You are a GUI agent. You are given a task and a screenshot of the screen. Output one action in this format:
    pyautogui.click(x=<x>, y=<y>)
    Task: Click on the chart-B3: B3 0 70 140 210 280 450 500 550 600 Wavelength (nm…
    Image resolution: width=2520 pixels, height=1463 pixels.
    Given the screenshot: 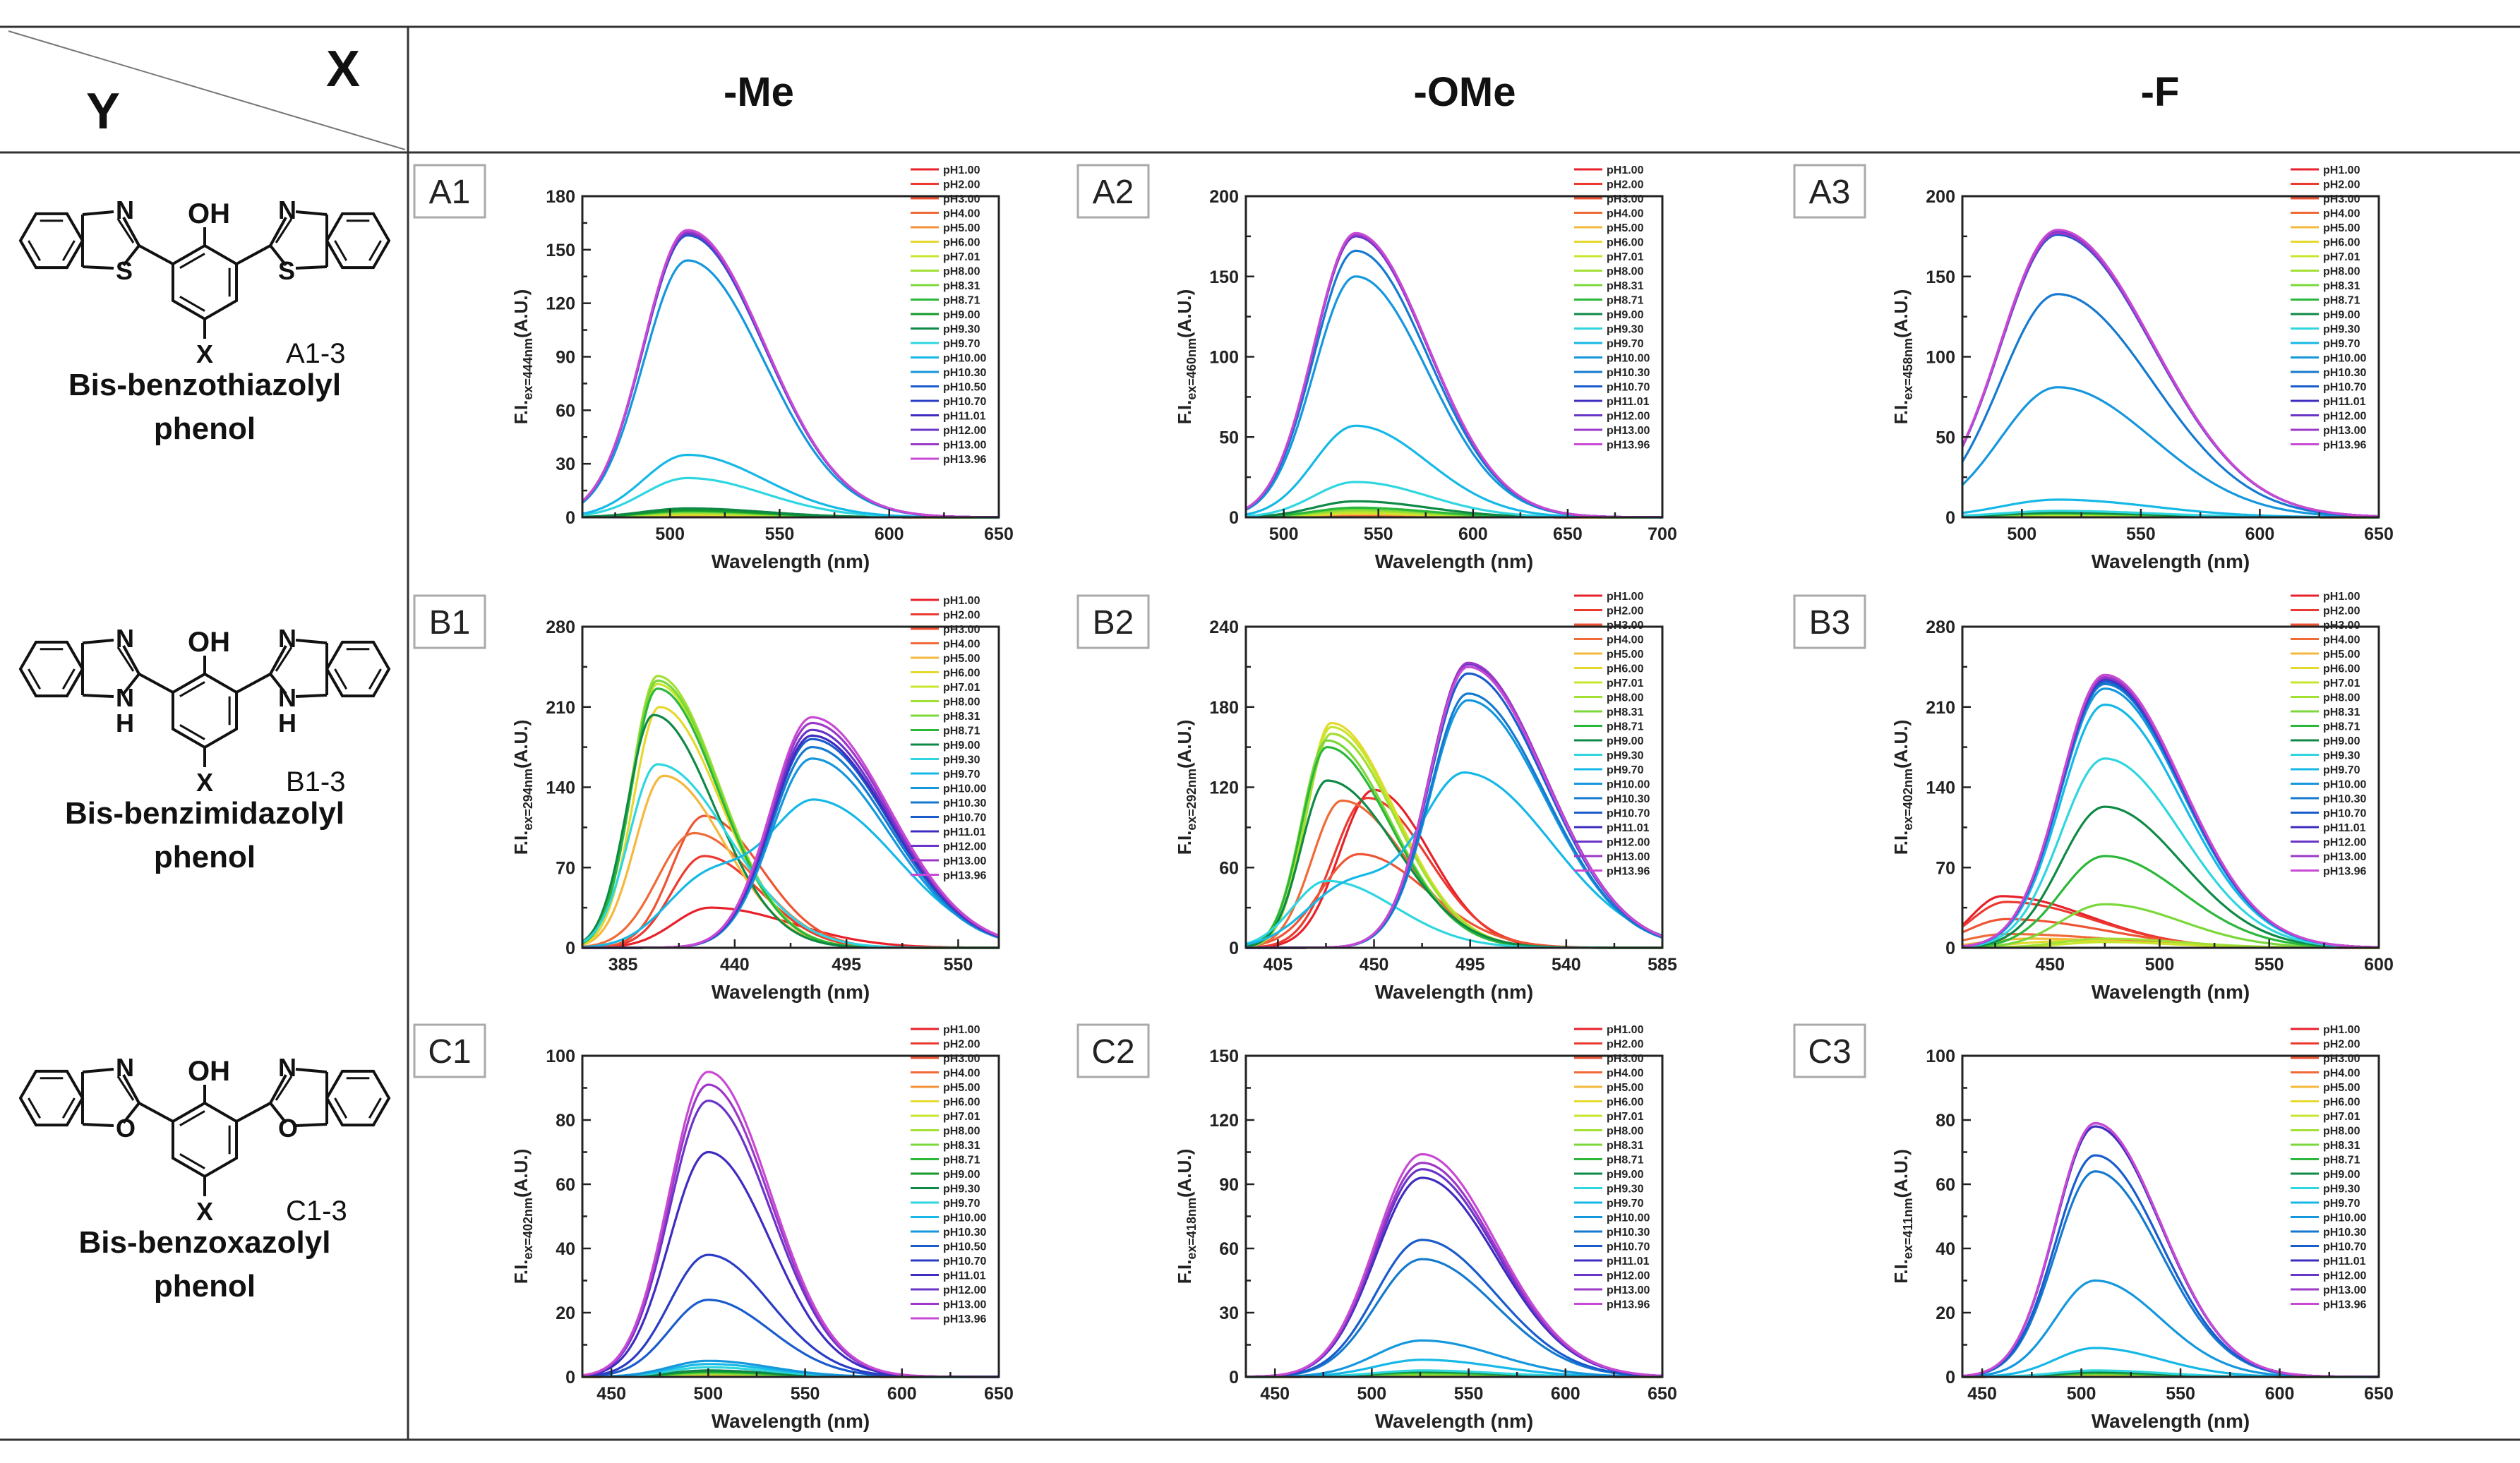 What is the action you would take?
    pyautogui.click(x=2094, y=797)
    